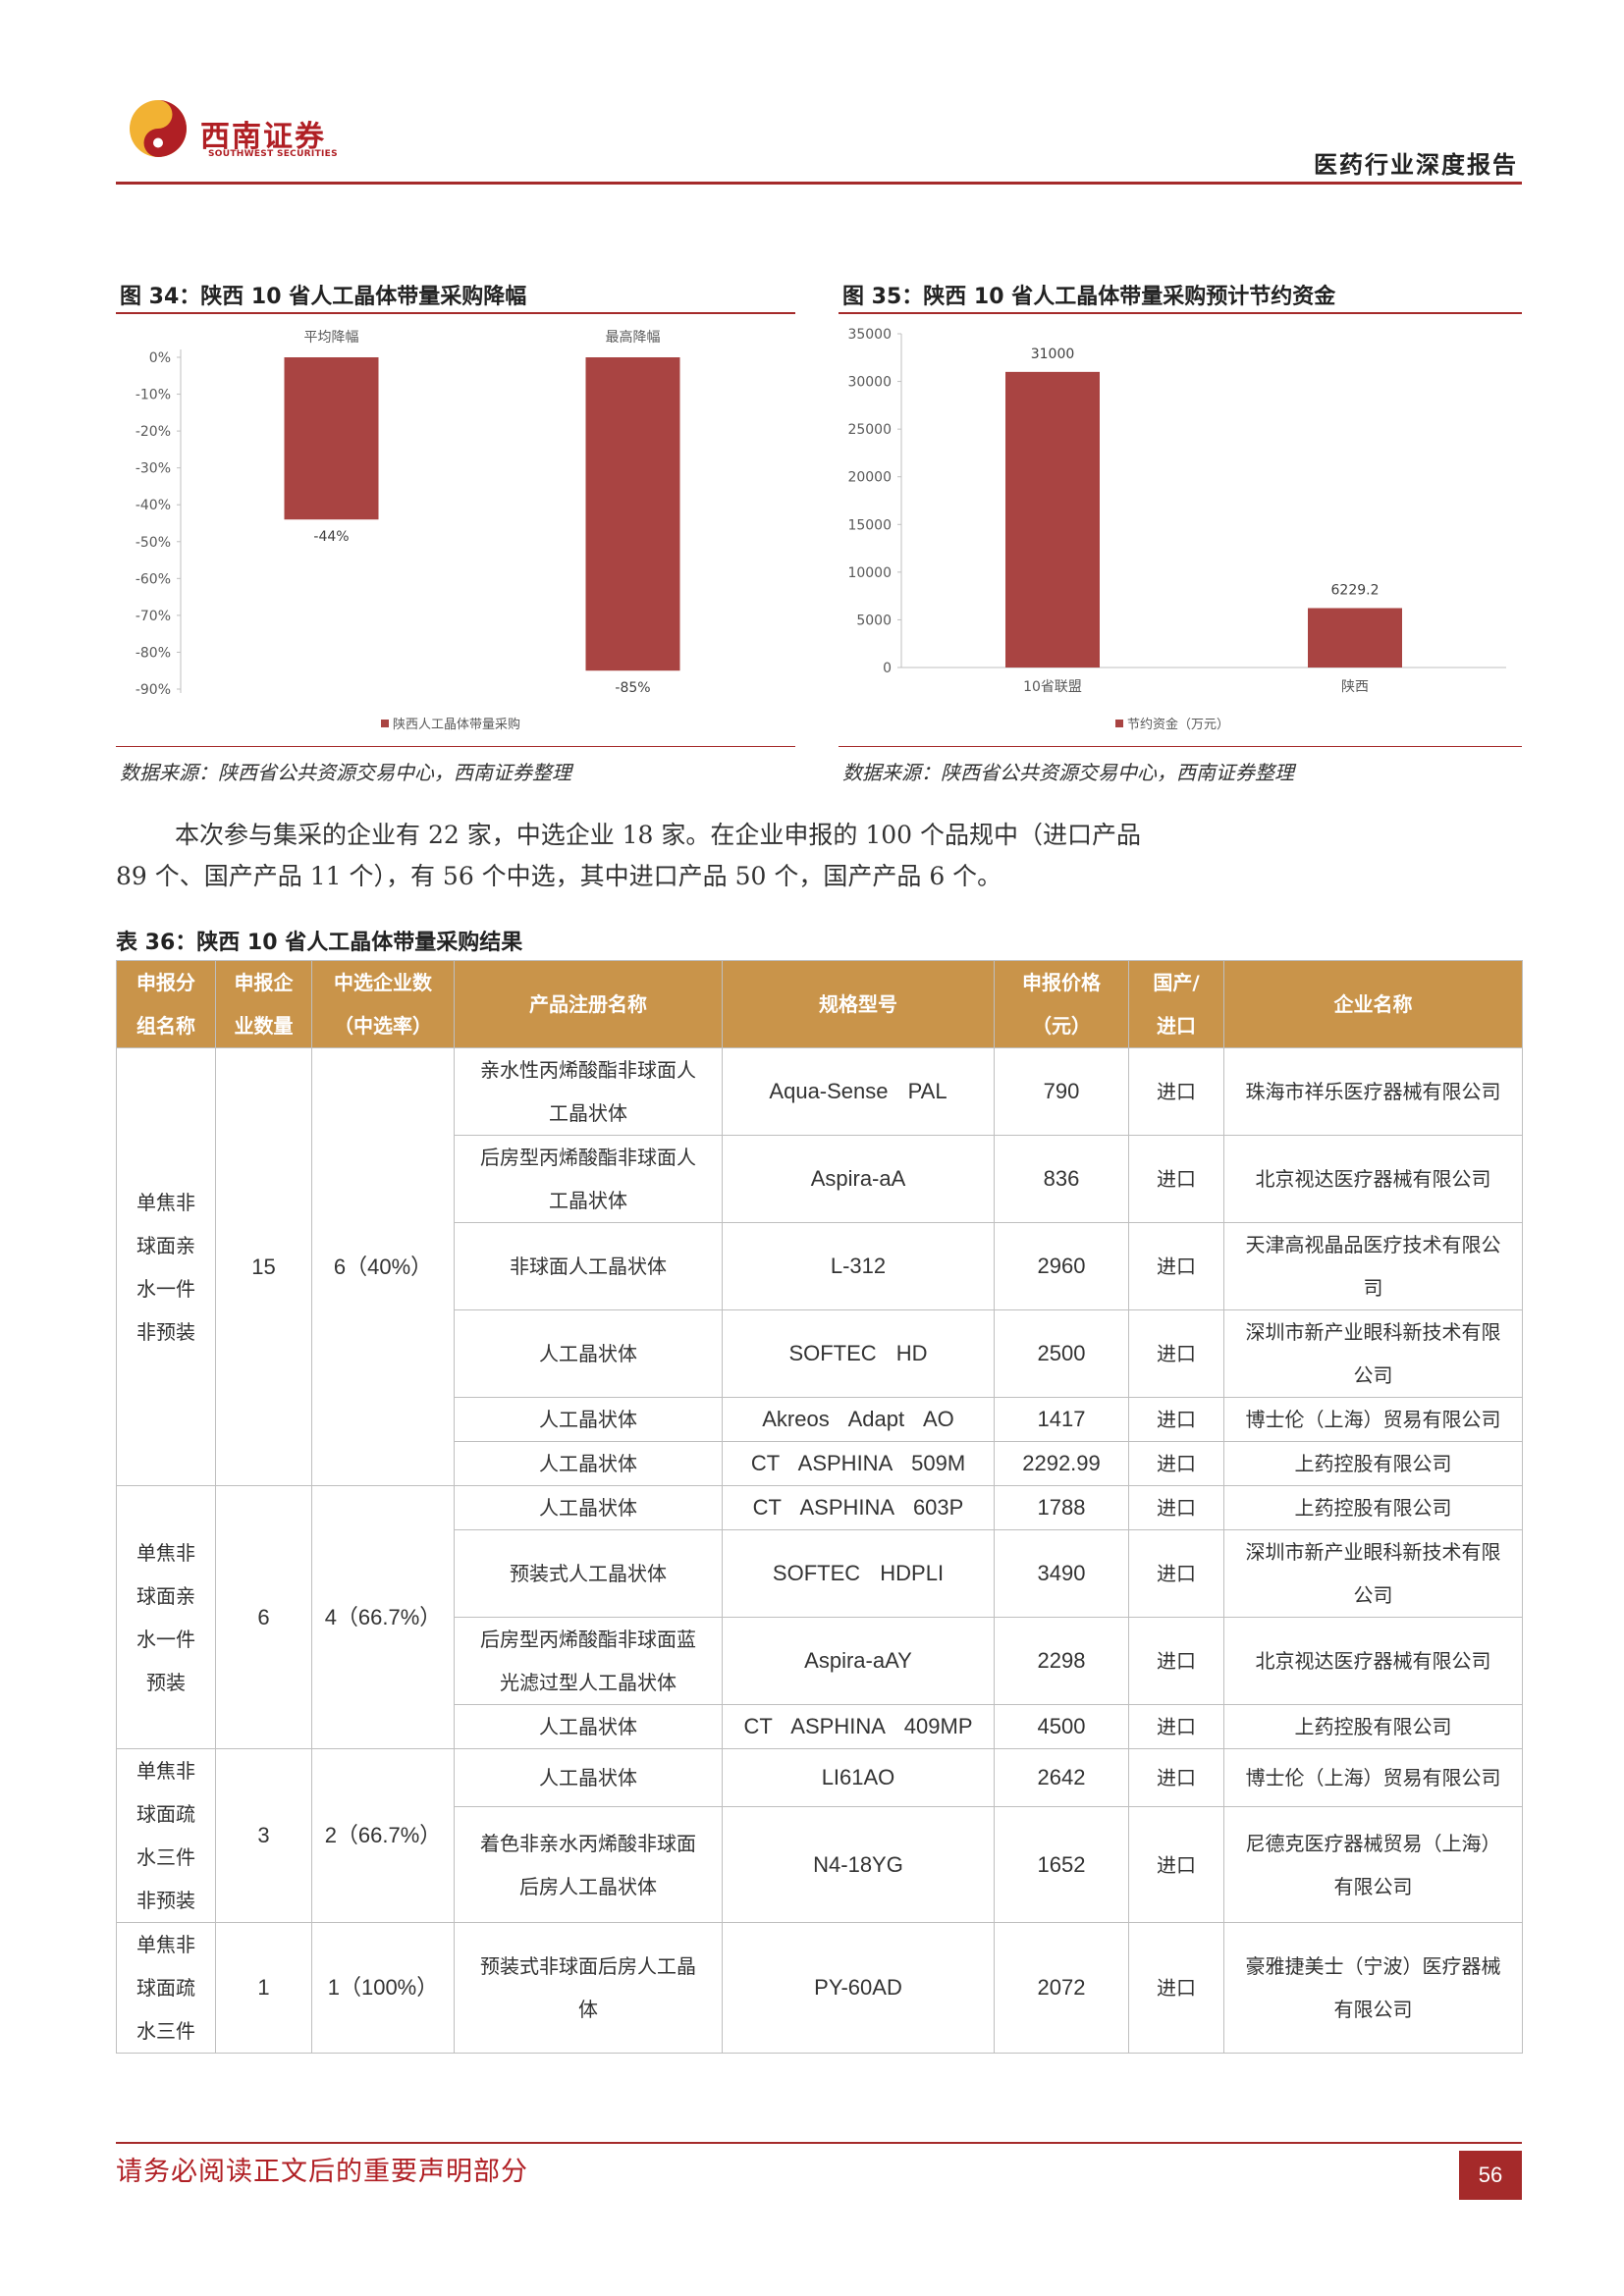  What do you see at coordinates (588, 1988) in the screenshot?
I see `product-name-cell: 预装式非球面后房人工晶体` at bounding box center [588, 1988].